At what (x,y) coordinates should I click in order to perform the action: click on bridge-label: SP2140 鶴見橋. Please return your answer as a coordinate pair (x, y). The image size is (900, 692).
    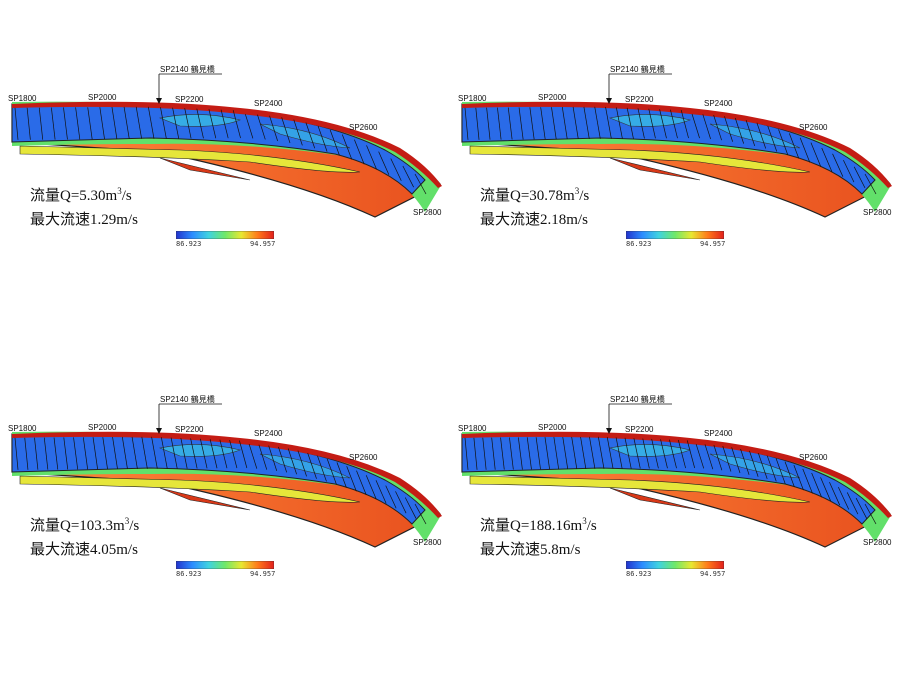
    Looking at the image, I should click on (637, 399).